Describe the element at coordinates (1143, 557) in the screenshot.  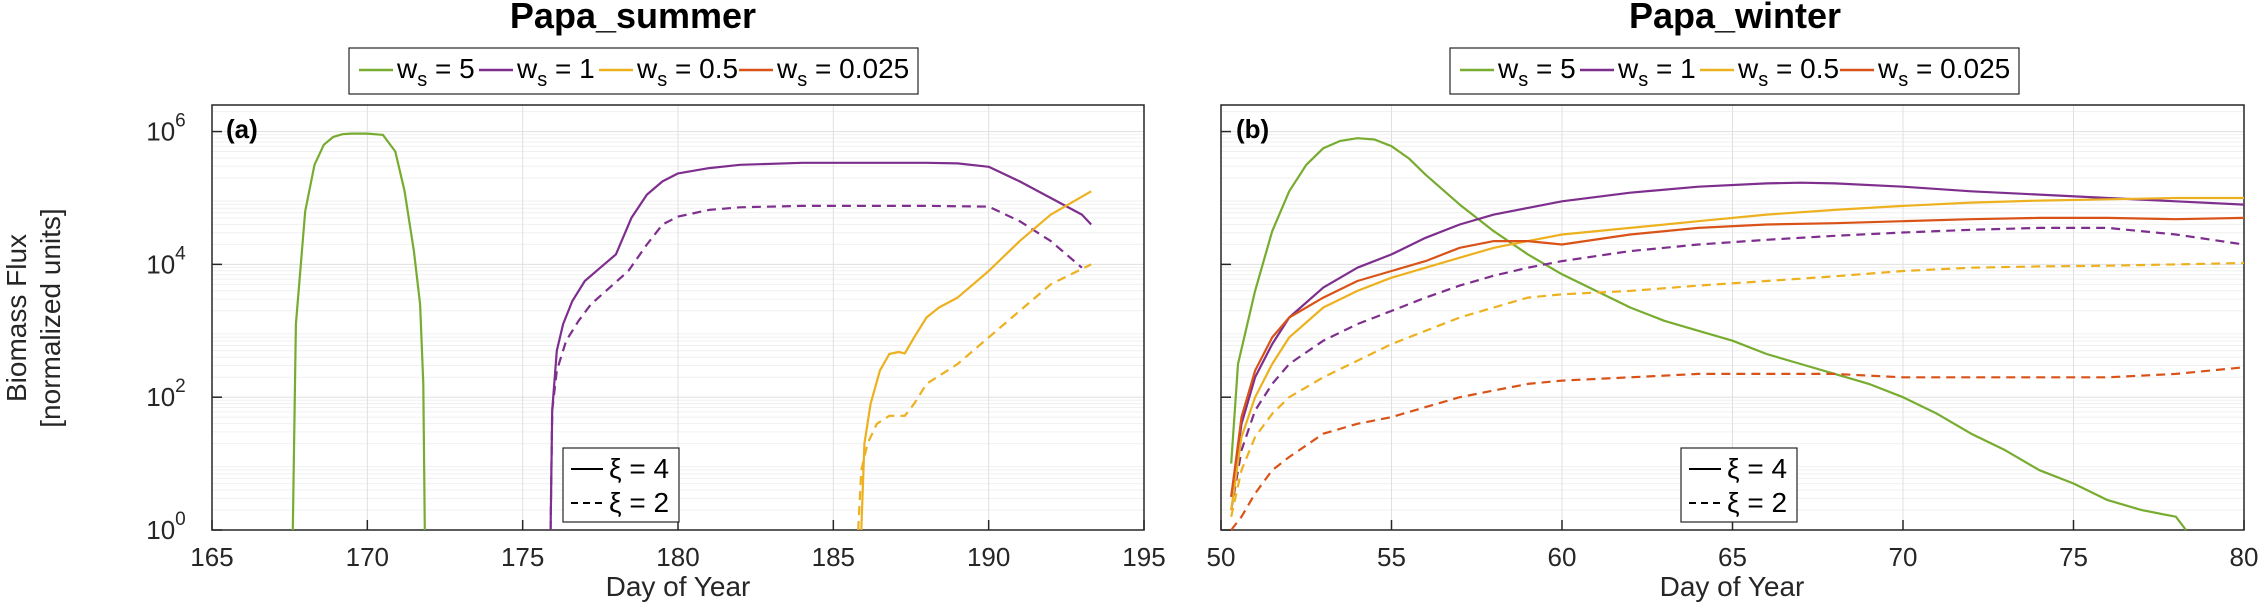
I see `x-tick-label: 195` at that location.